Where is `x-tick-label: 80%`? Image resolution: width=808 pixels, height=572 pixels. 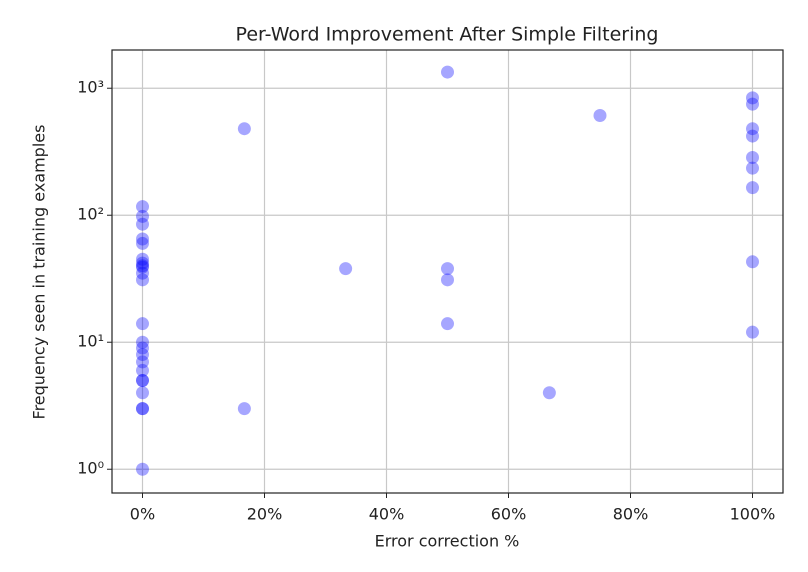
x-tick-label: 80% is located at coordinates (631, 514).